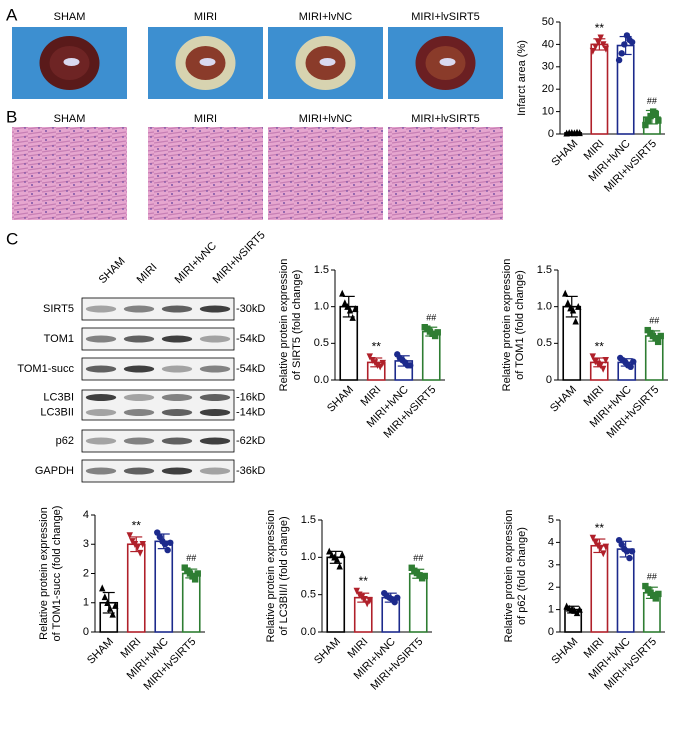 This screenshot has width=685, height=737. What do you see at coordinates (86, 603) in the screenshot?
I see `y-tick-label: 1` at bounding box center [86, 603].